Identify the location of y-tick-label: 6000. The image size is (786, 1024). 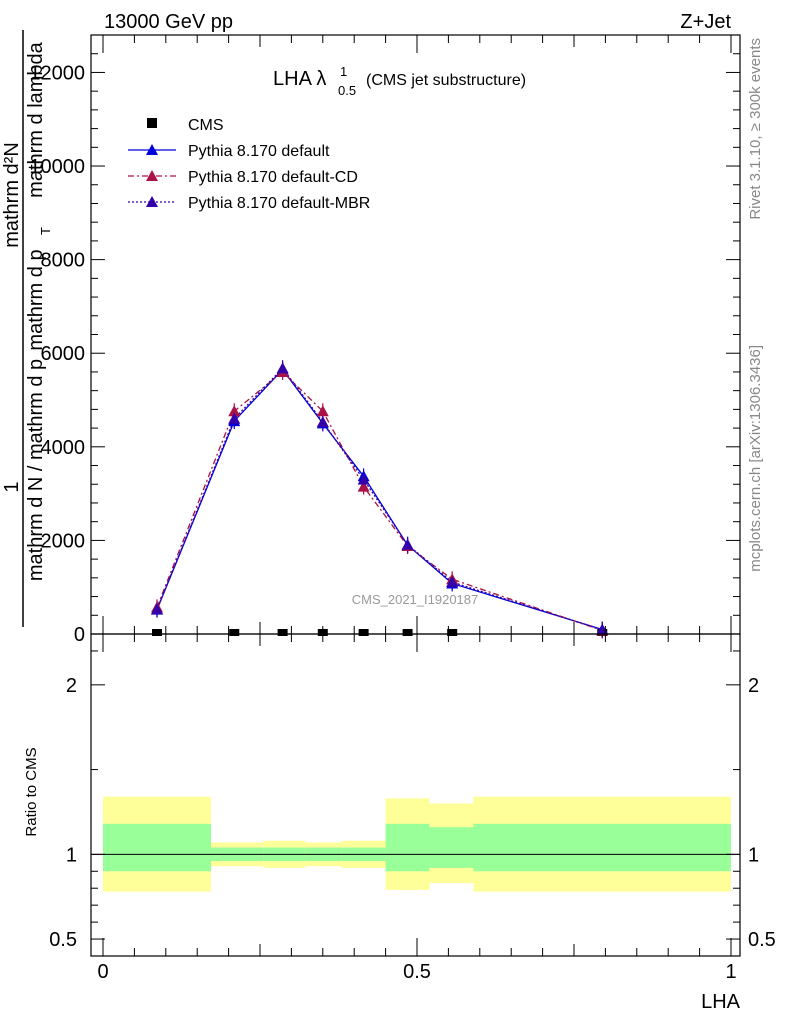
(63, 354).